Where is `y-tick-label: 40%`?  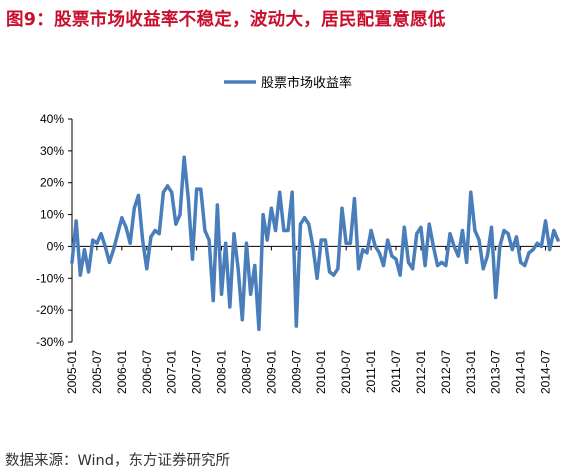
y-tick-label: 40% is located at coordinates (52, 119).